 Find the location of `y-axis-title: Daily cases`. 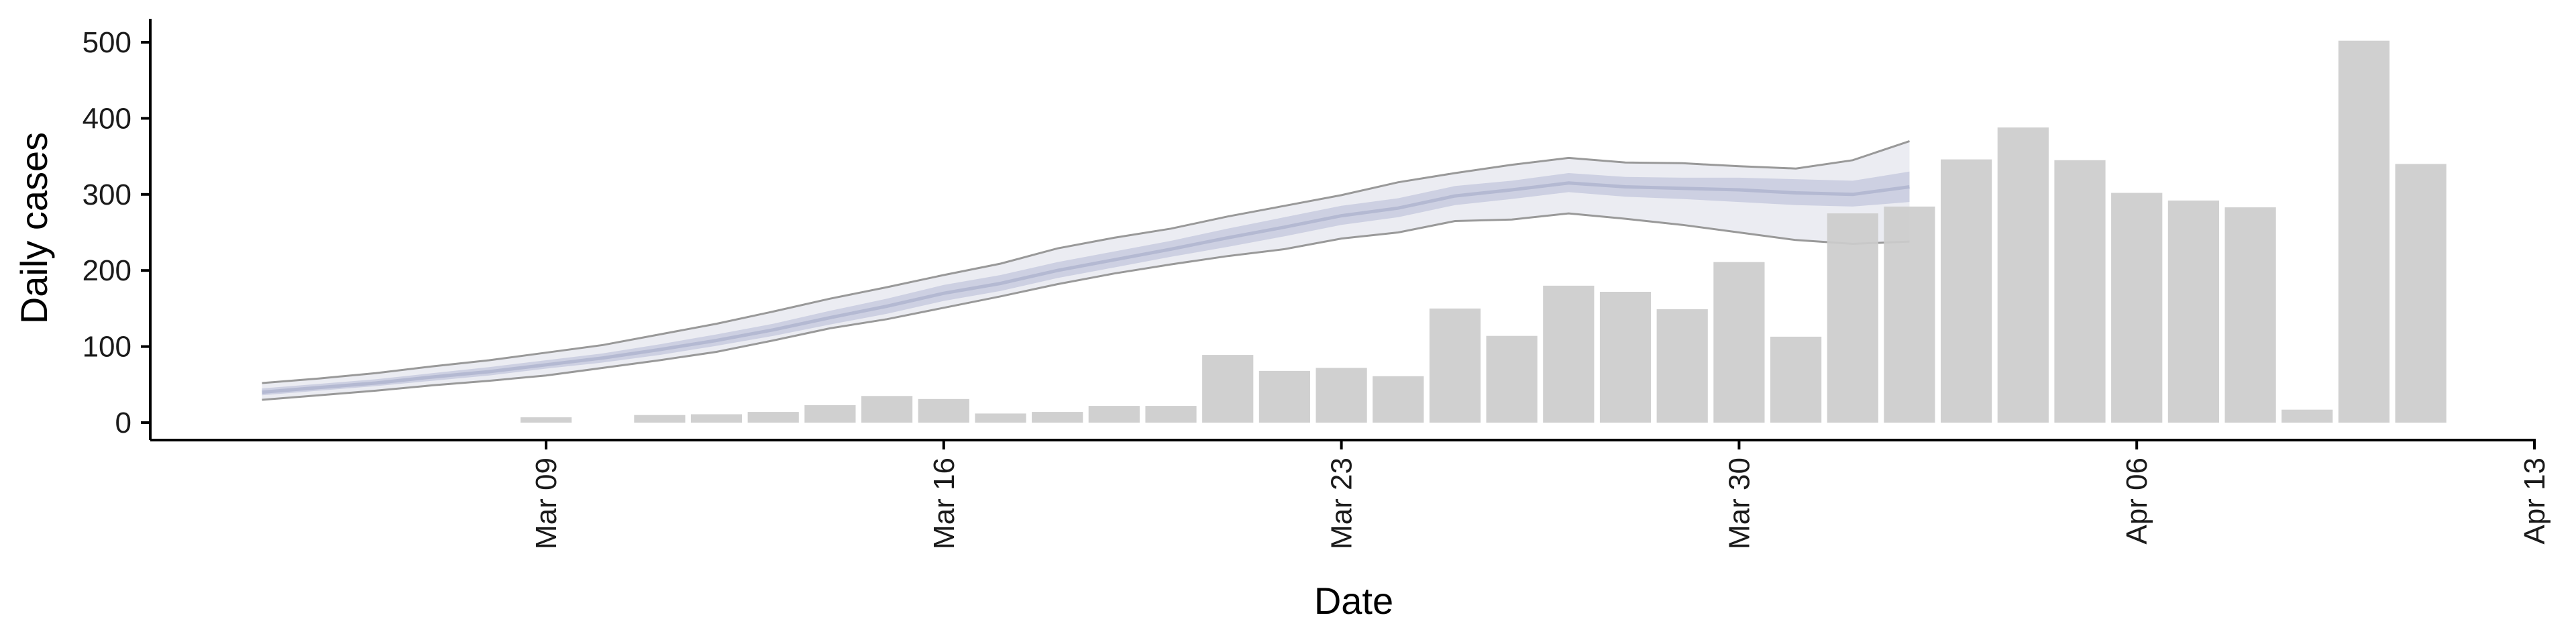

y-axis-title: Daily cases is located at coordinates (34, 228).